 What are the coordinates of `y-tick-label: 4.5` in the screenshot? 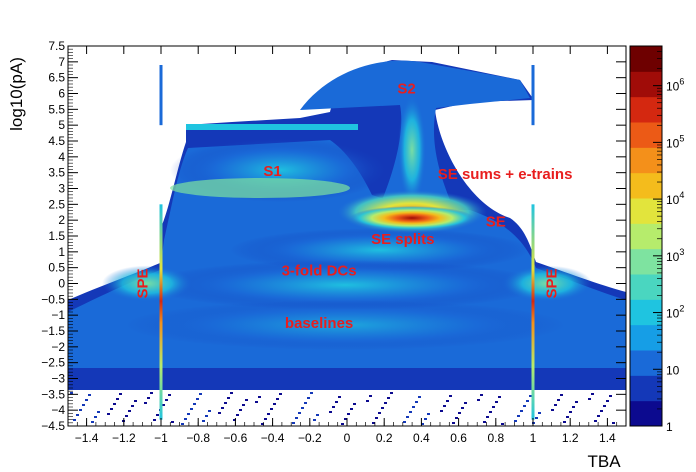 It's located at (56, 141).